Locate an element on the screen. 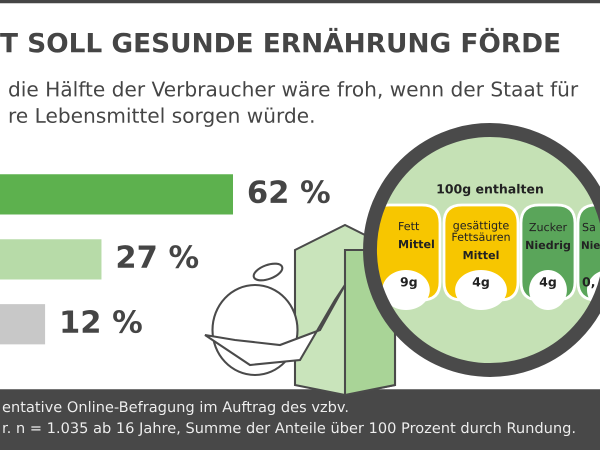 This screenshot has height=450, width=600. text: Zucker is located at coordinates (548, 227).